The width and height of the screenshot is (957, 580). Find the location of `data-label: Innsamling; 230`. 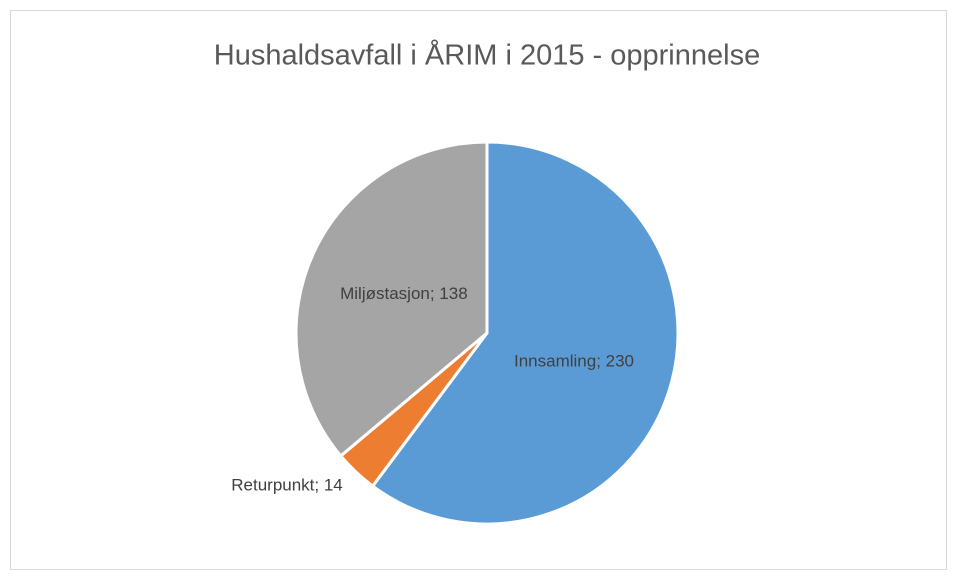

data-label: Innsamling; 230 is located at coordinates (574, 360).